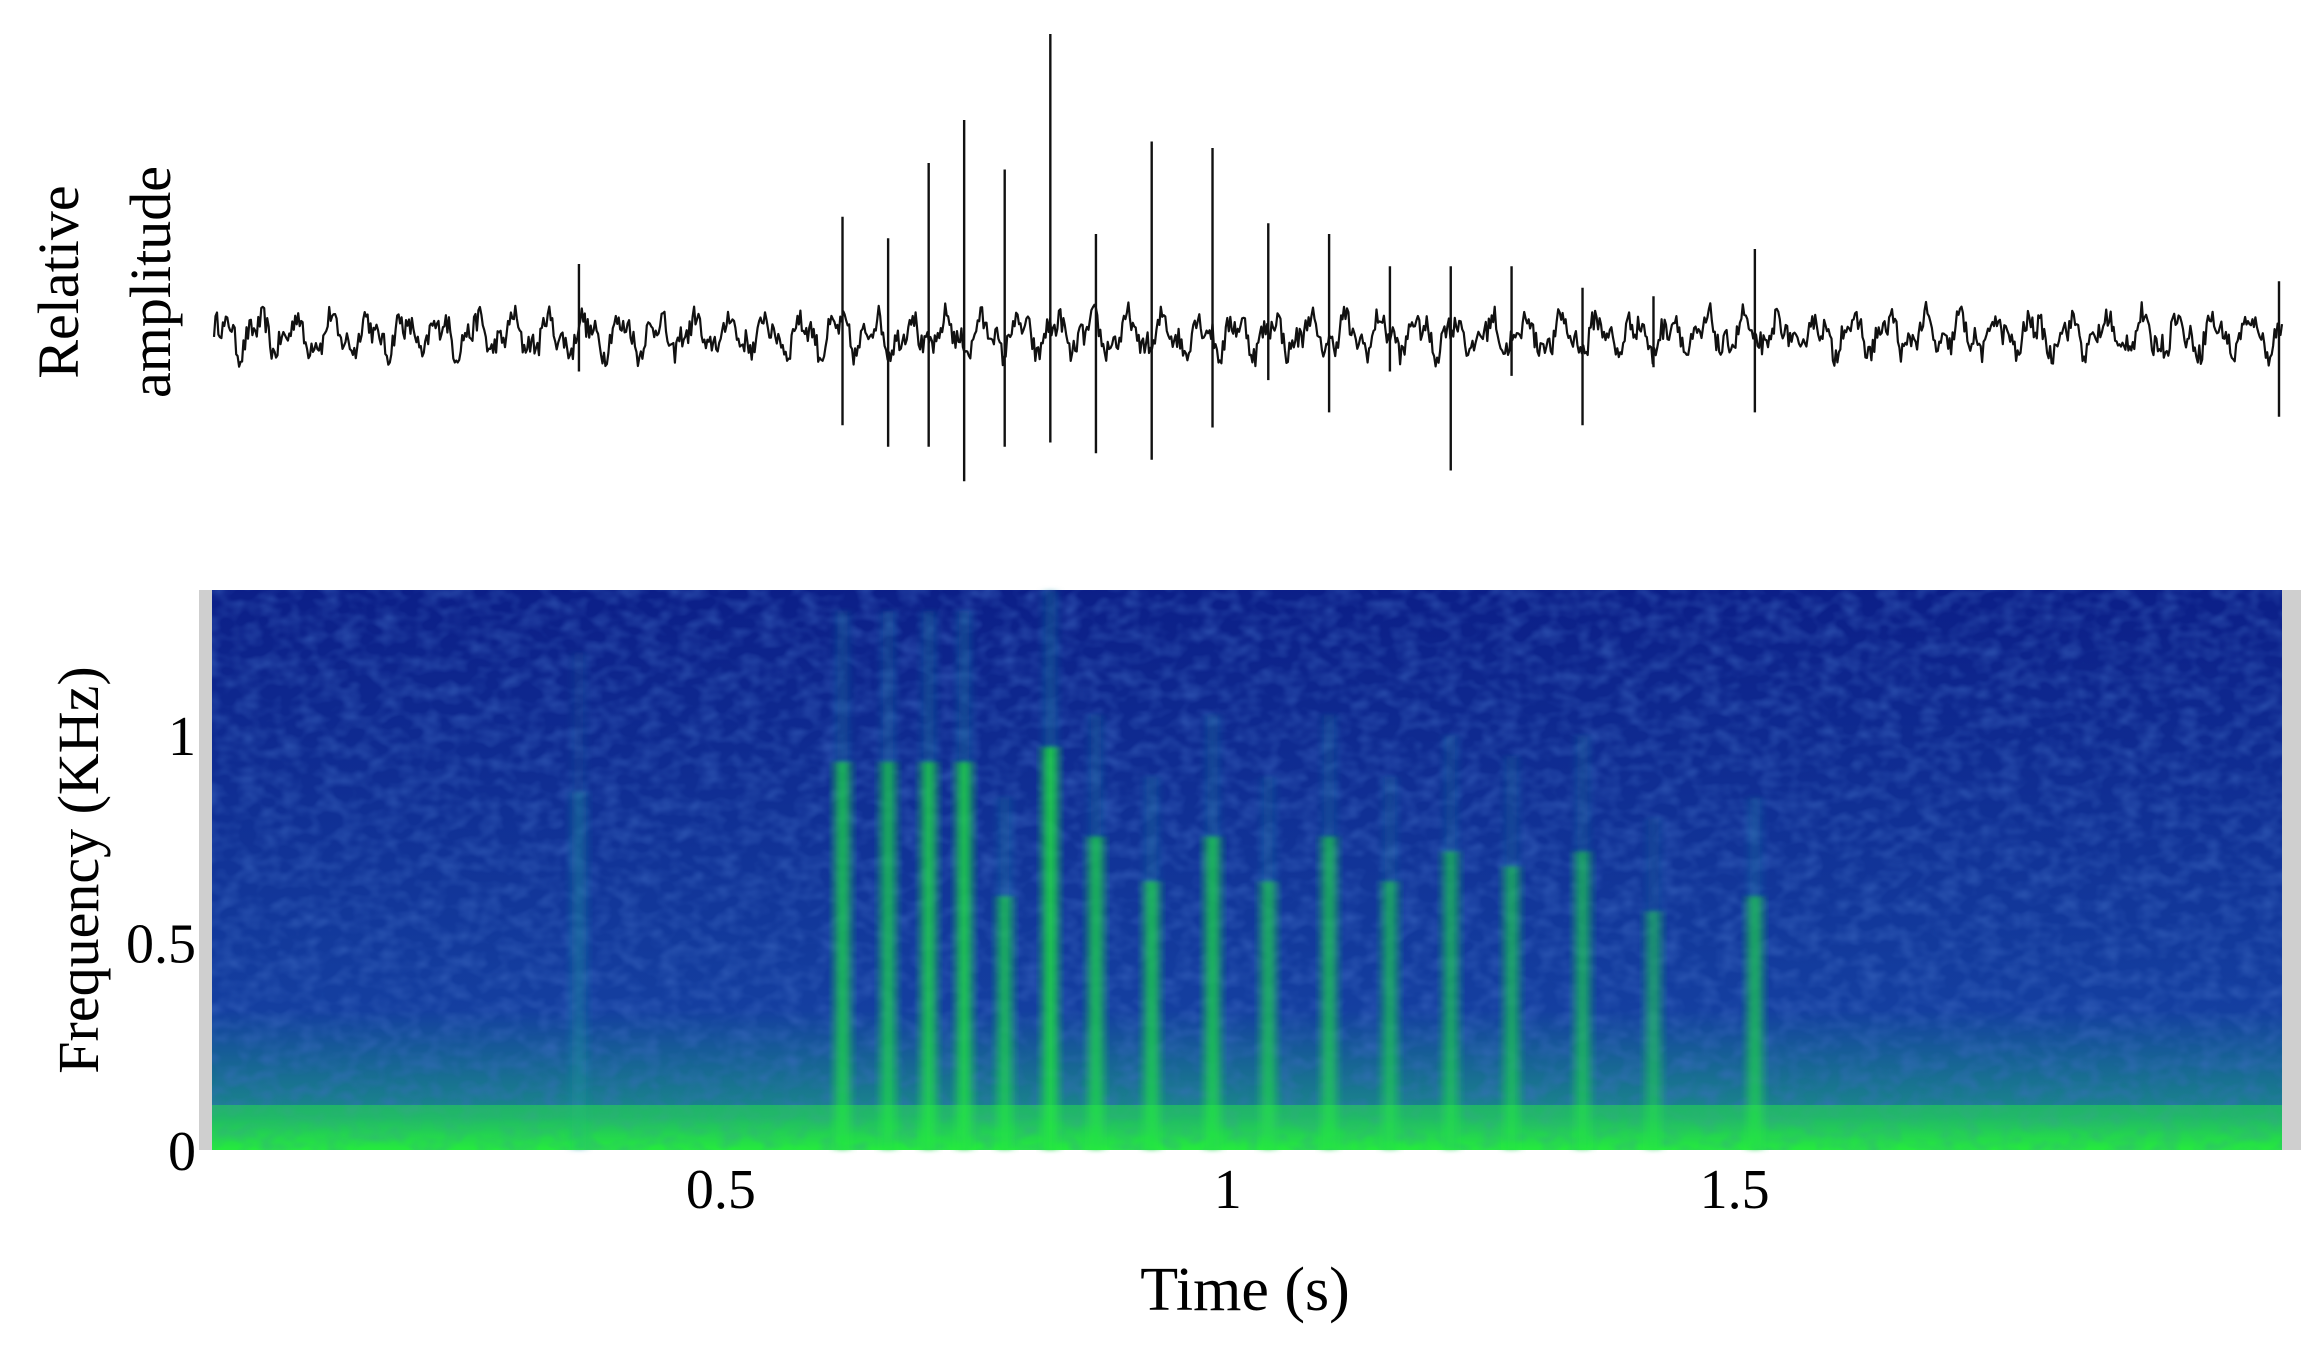  I want to click on x-tick-label-1: 1, so click(1228, 1190).